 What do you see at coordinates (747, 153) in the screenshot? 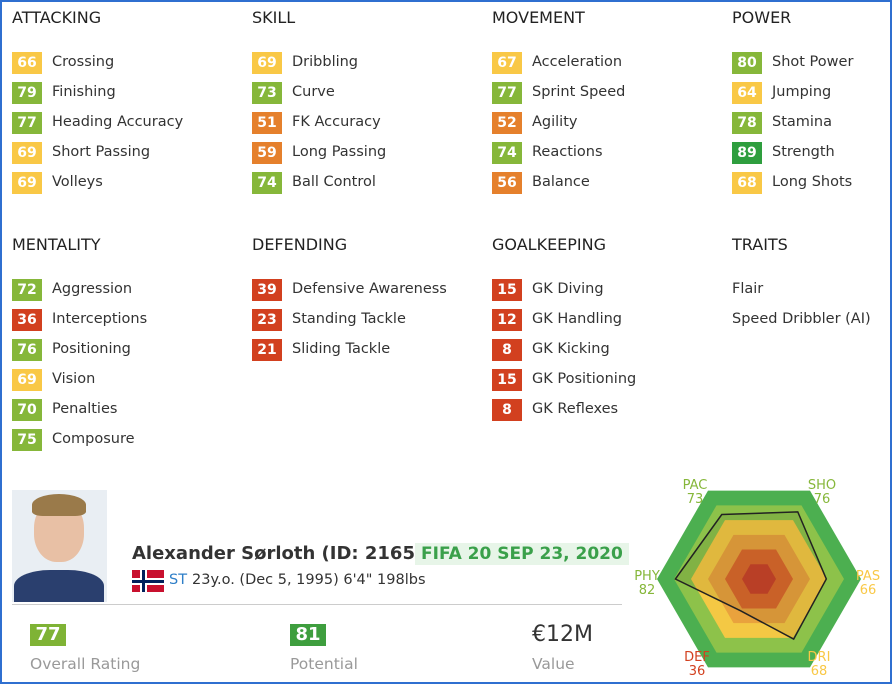
I see `stat-badge: 89` at bounding box center [747, 153].